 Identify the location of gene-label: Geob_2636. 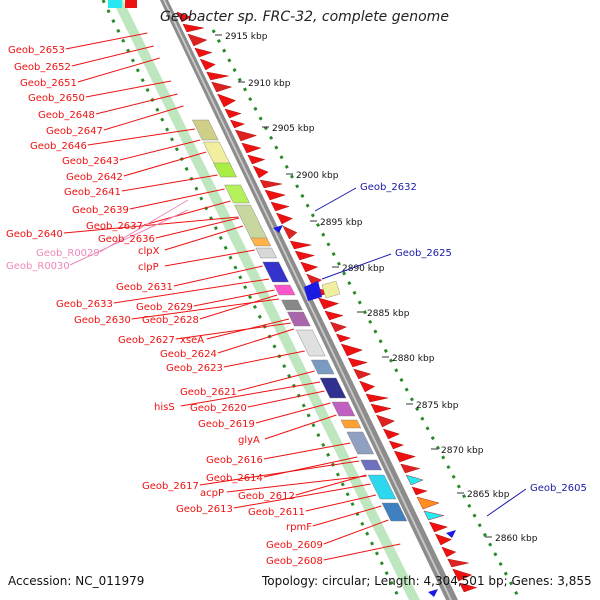
(126, 239).